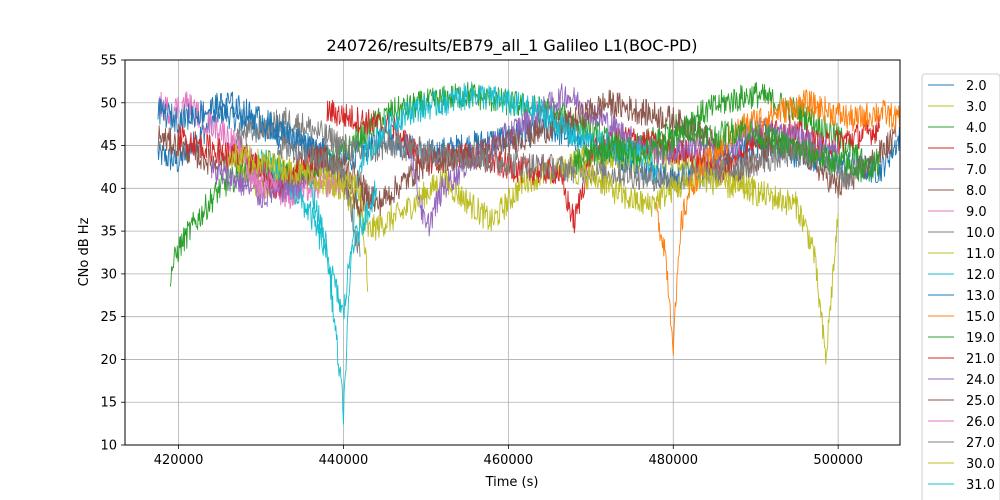  What do you see at coordinates (108, 446) in the screenshot?
I see `y-tick-label: 10` at bounding box center [108, 446].